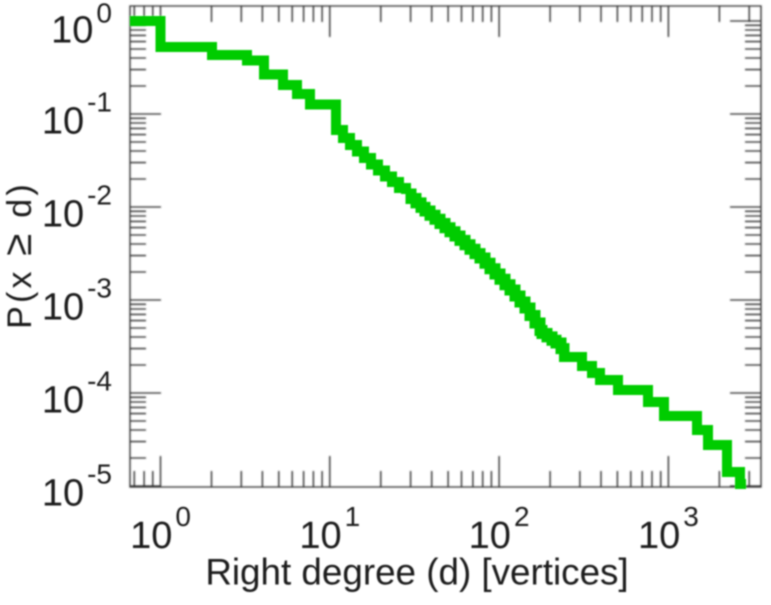 This screenshot has height=605, width=771. Describe the element at coordinates (81, 26) in the screenshot. I see `svg-text:100: 10 0` at that location.